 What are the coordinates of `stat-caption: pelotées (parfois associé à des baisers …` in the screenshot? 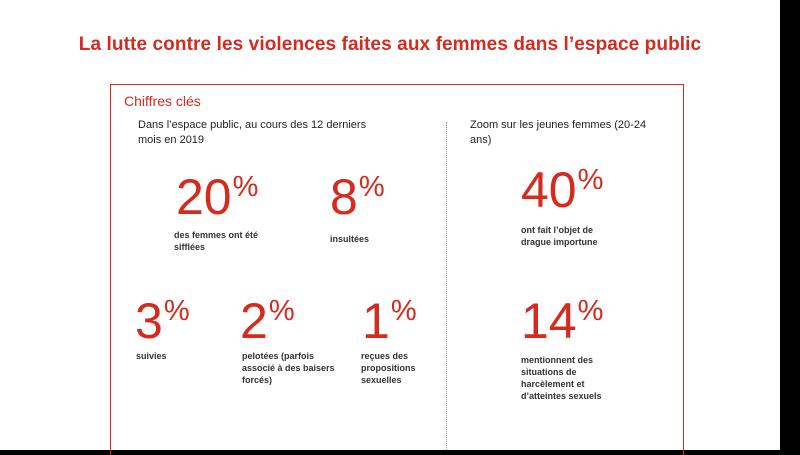 It's located at (288, 368).